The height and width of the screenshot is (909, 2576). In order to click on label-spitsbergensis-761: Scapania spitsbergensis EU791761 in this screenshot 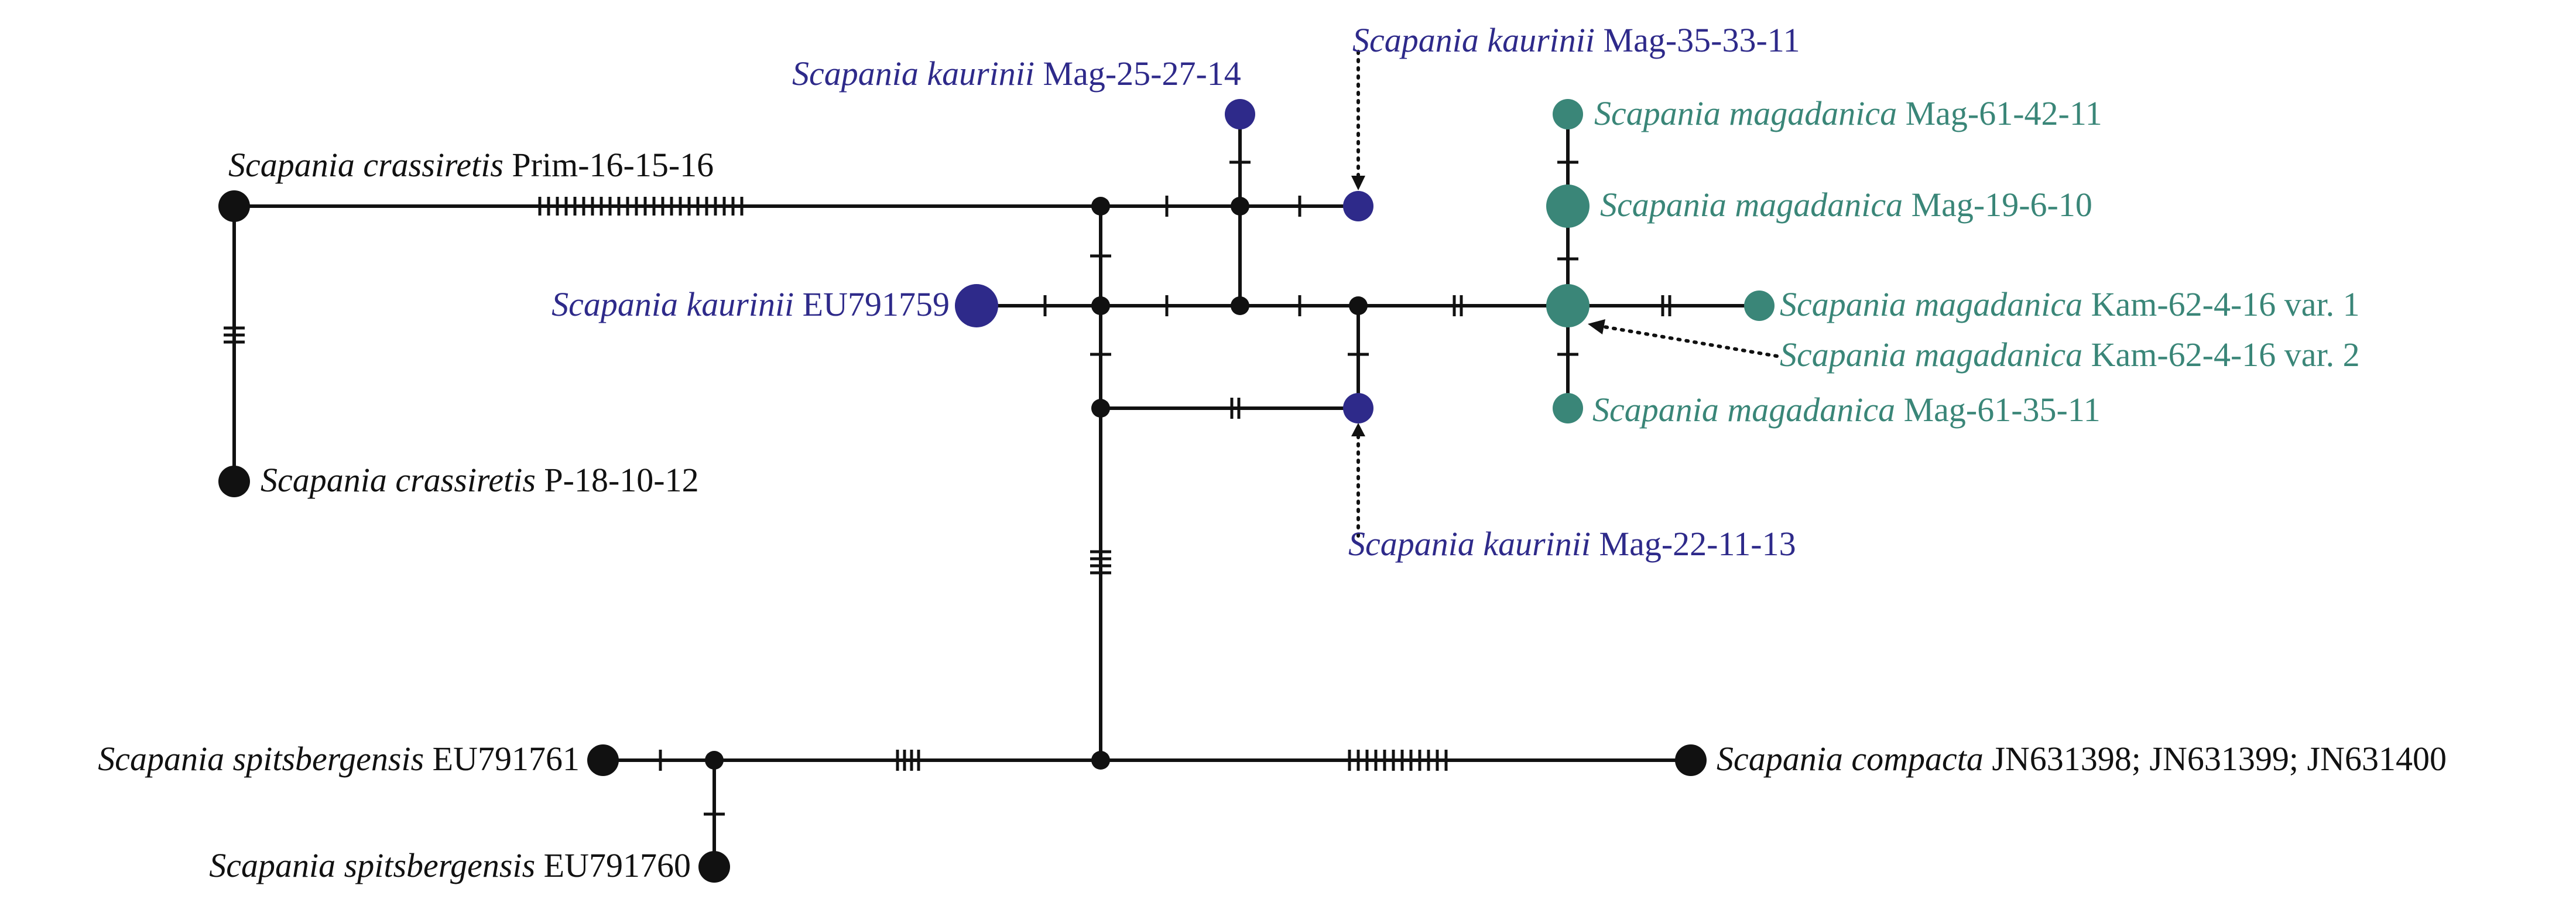, I will do `click(339, 759)`.